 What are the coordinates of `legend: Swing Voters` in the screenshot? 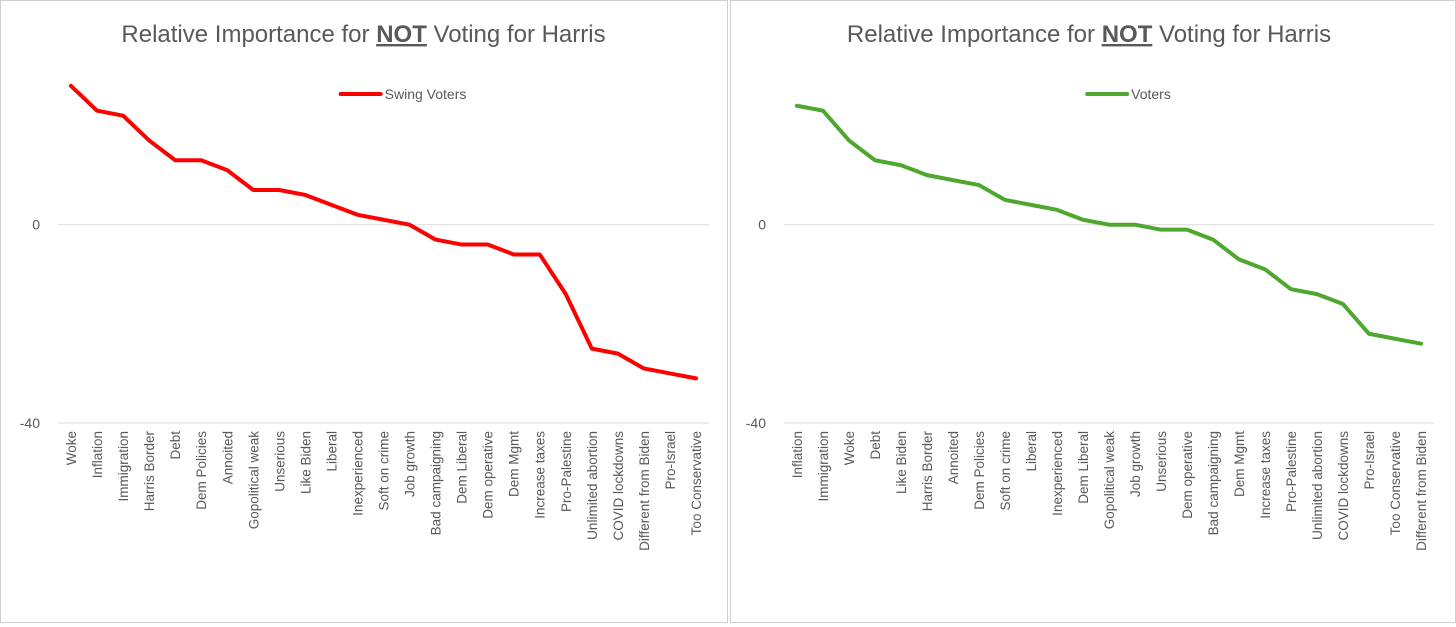 It's located at (402, 94).